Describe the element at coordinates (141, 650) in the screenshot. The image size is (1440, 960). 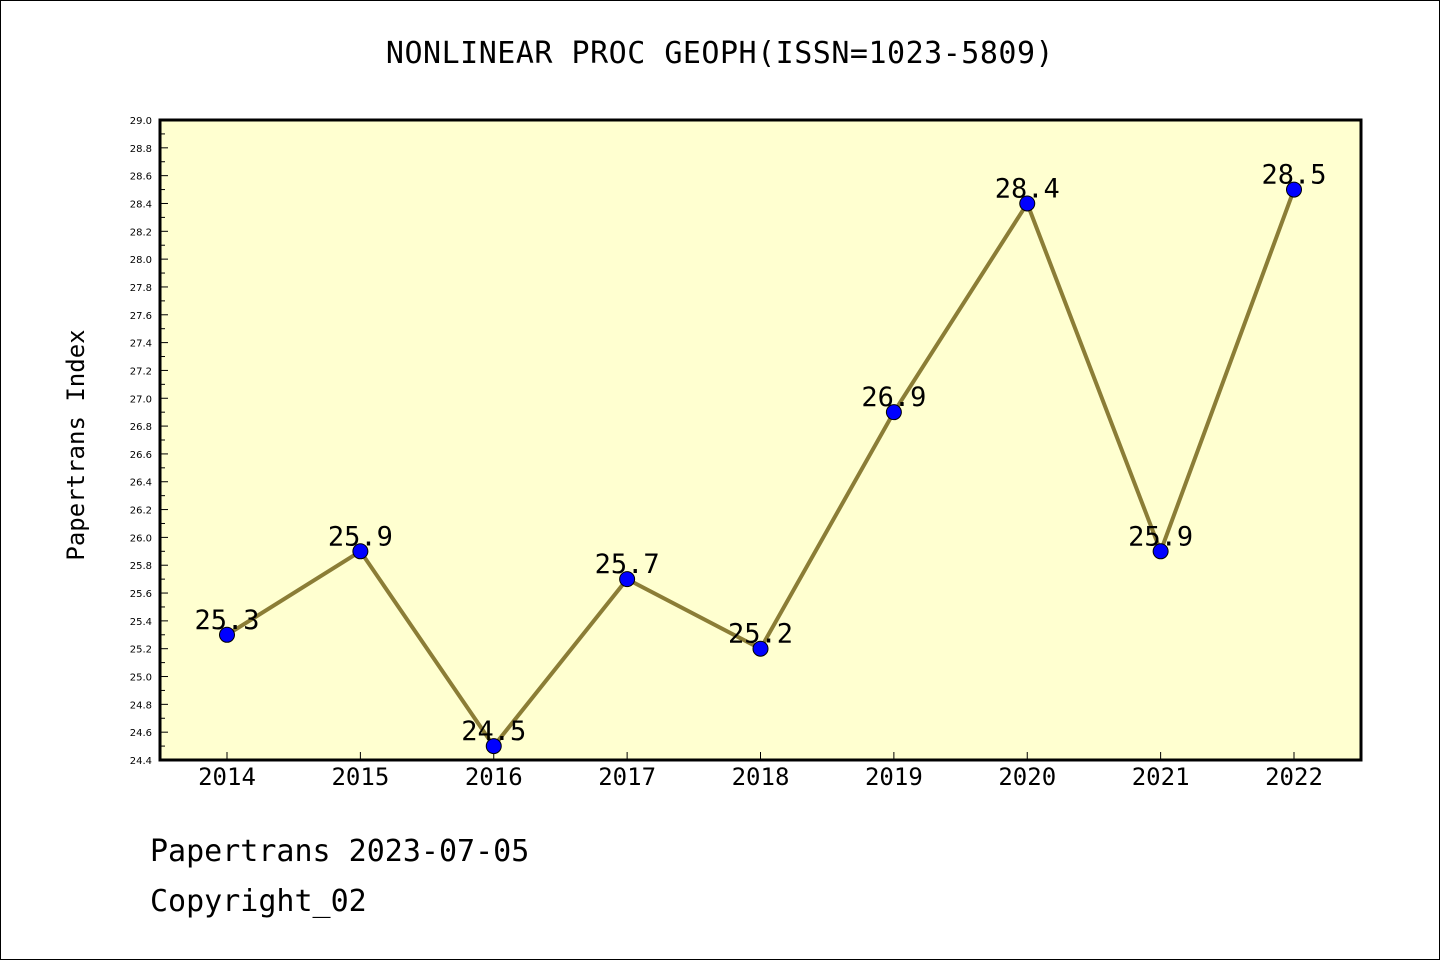
I see `y-tick-label: 25.2` at that location.